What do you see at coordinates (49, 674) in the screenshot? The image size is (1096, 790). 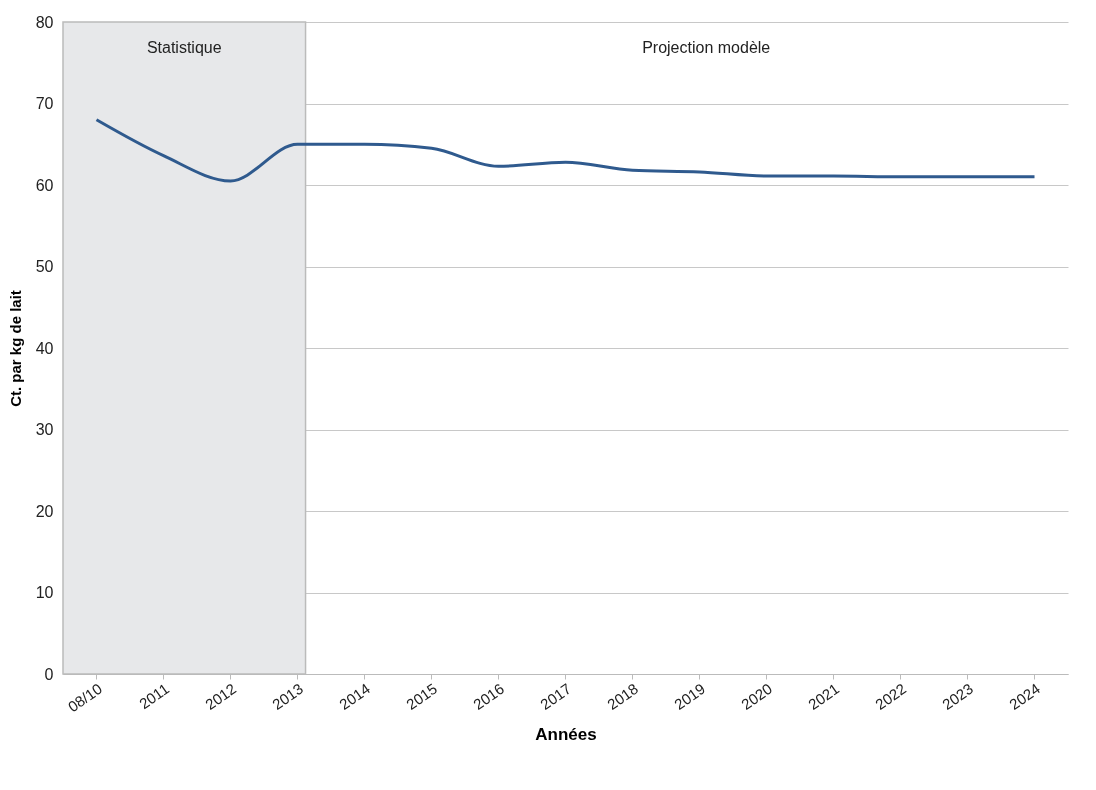 I see `y-tick-label: 0` at bounding box center [49, 674].